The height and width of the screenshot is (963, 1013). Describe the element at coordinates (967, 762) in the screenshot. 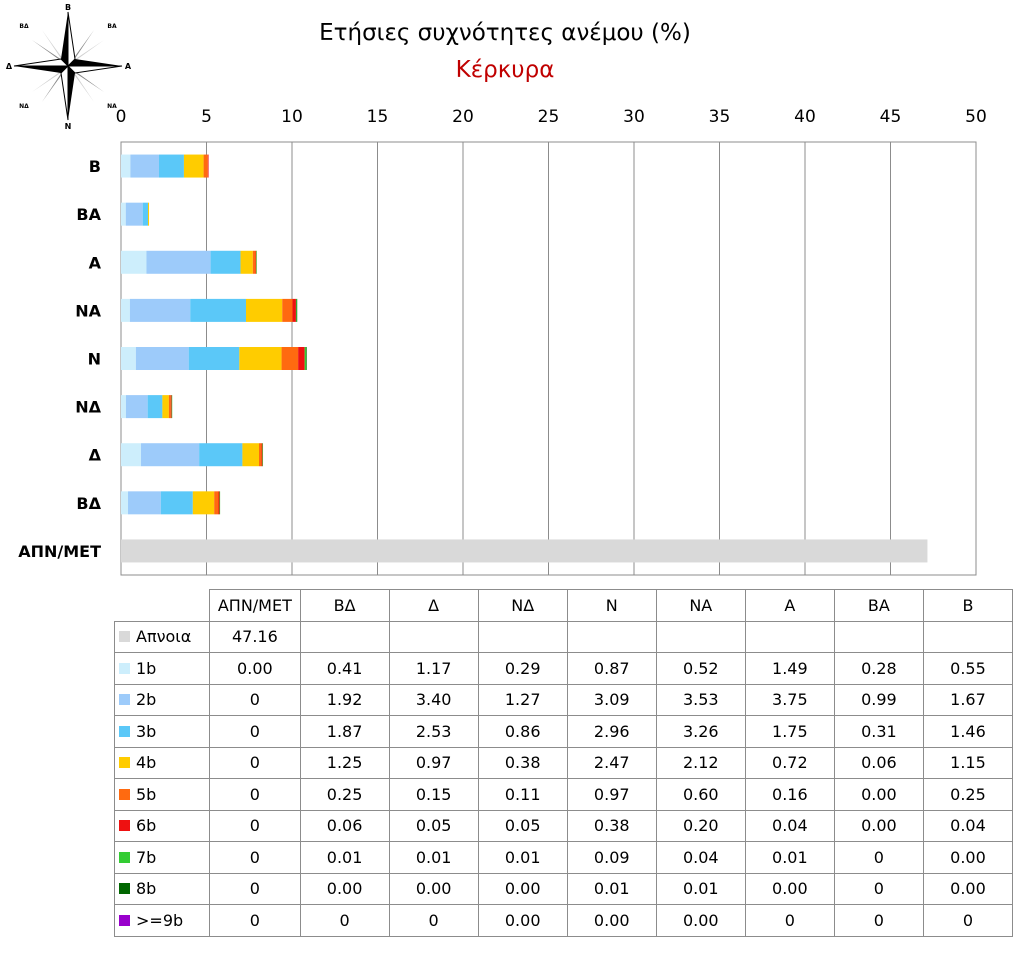

I see `table-cell: 1.15` at that location.